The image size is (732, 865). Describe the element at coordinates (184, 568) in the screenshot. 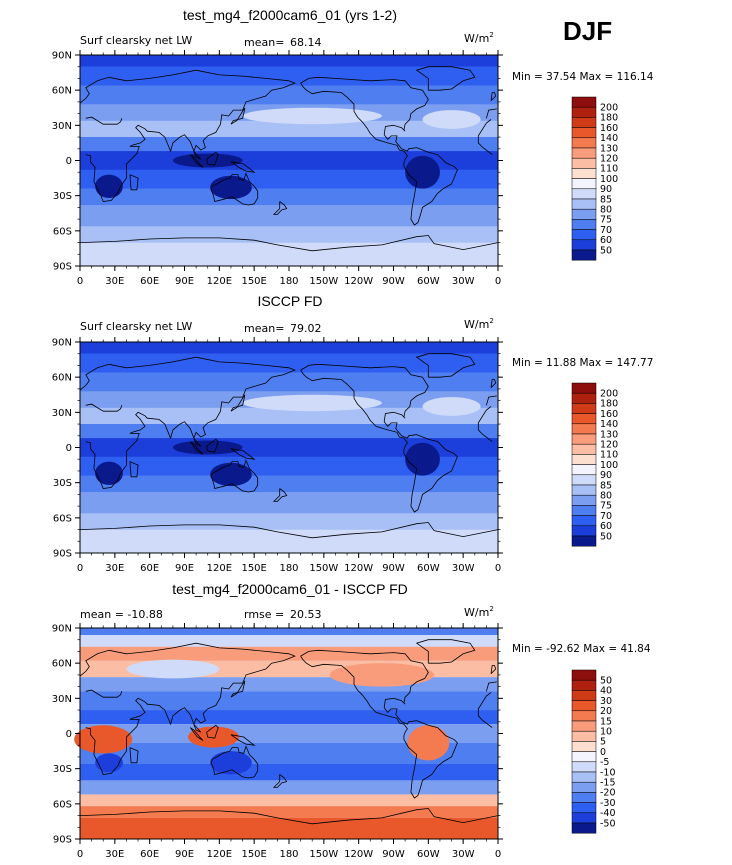

I see `x-tick-label: 90E` at that location.